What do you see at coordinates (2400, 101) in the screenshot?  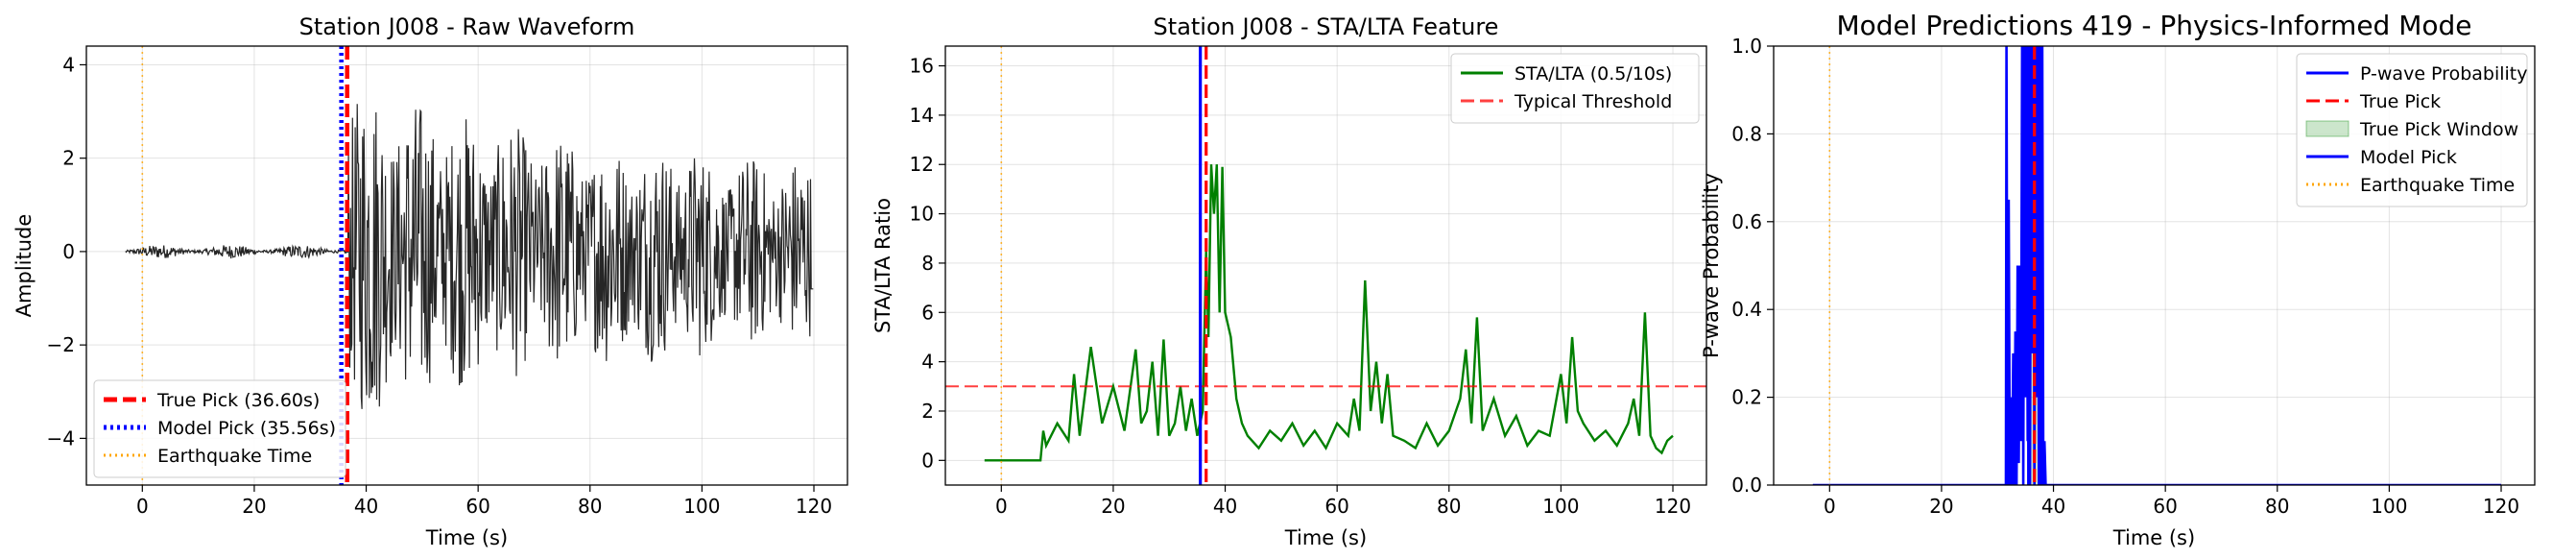 I see `legend-label: True Pick` at bounding box center [2400, 101].